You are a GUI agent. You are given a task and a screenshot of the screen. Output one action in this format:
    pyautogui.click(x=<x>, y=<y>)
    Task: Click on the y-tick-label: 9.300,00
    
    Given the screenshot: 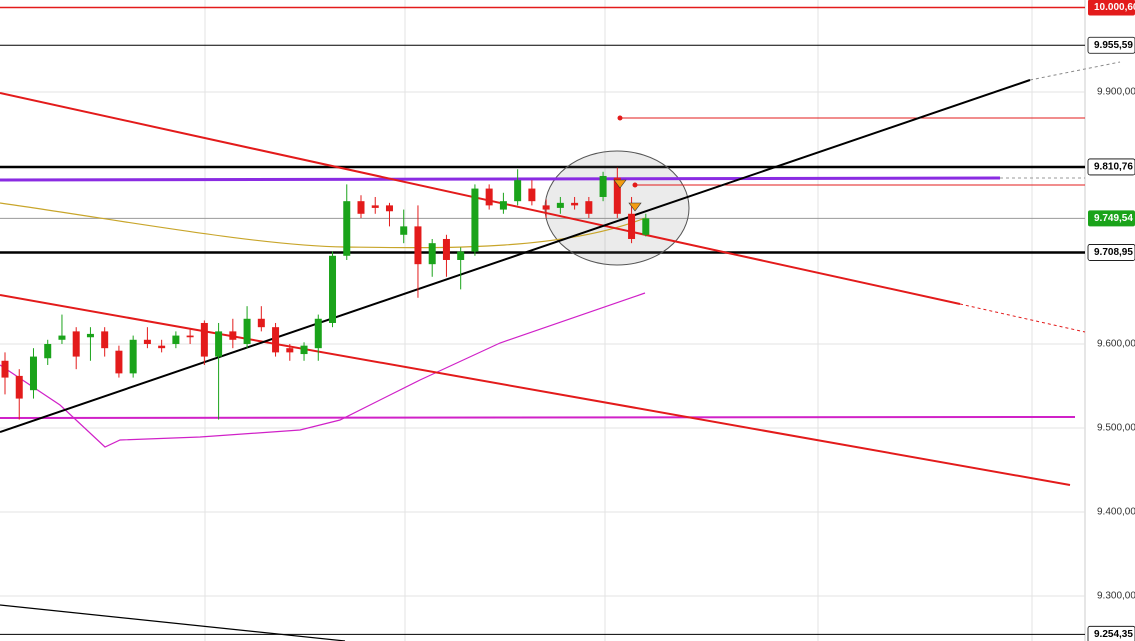 What is the action you would take?
    pyautogui.click(x=1116, y=596)
    